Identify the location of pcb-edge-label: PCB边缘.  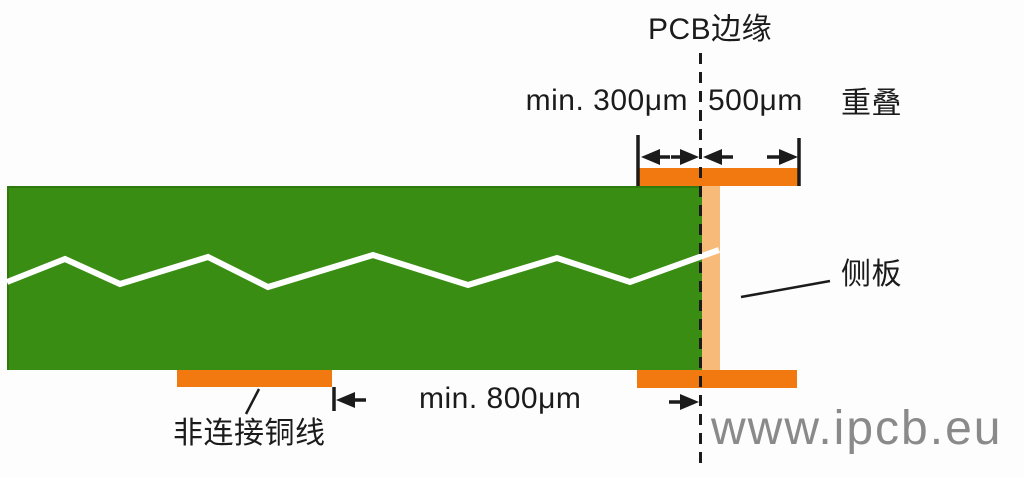
(710, 29).